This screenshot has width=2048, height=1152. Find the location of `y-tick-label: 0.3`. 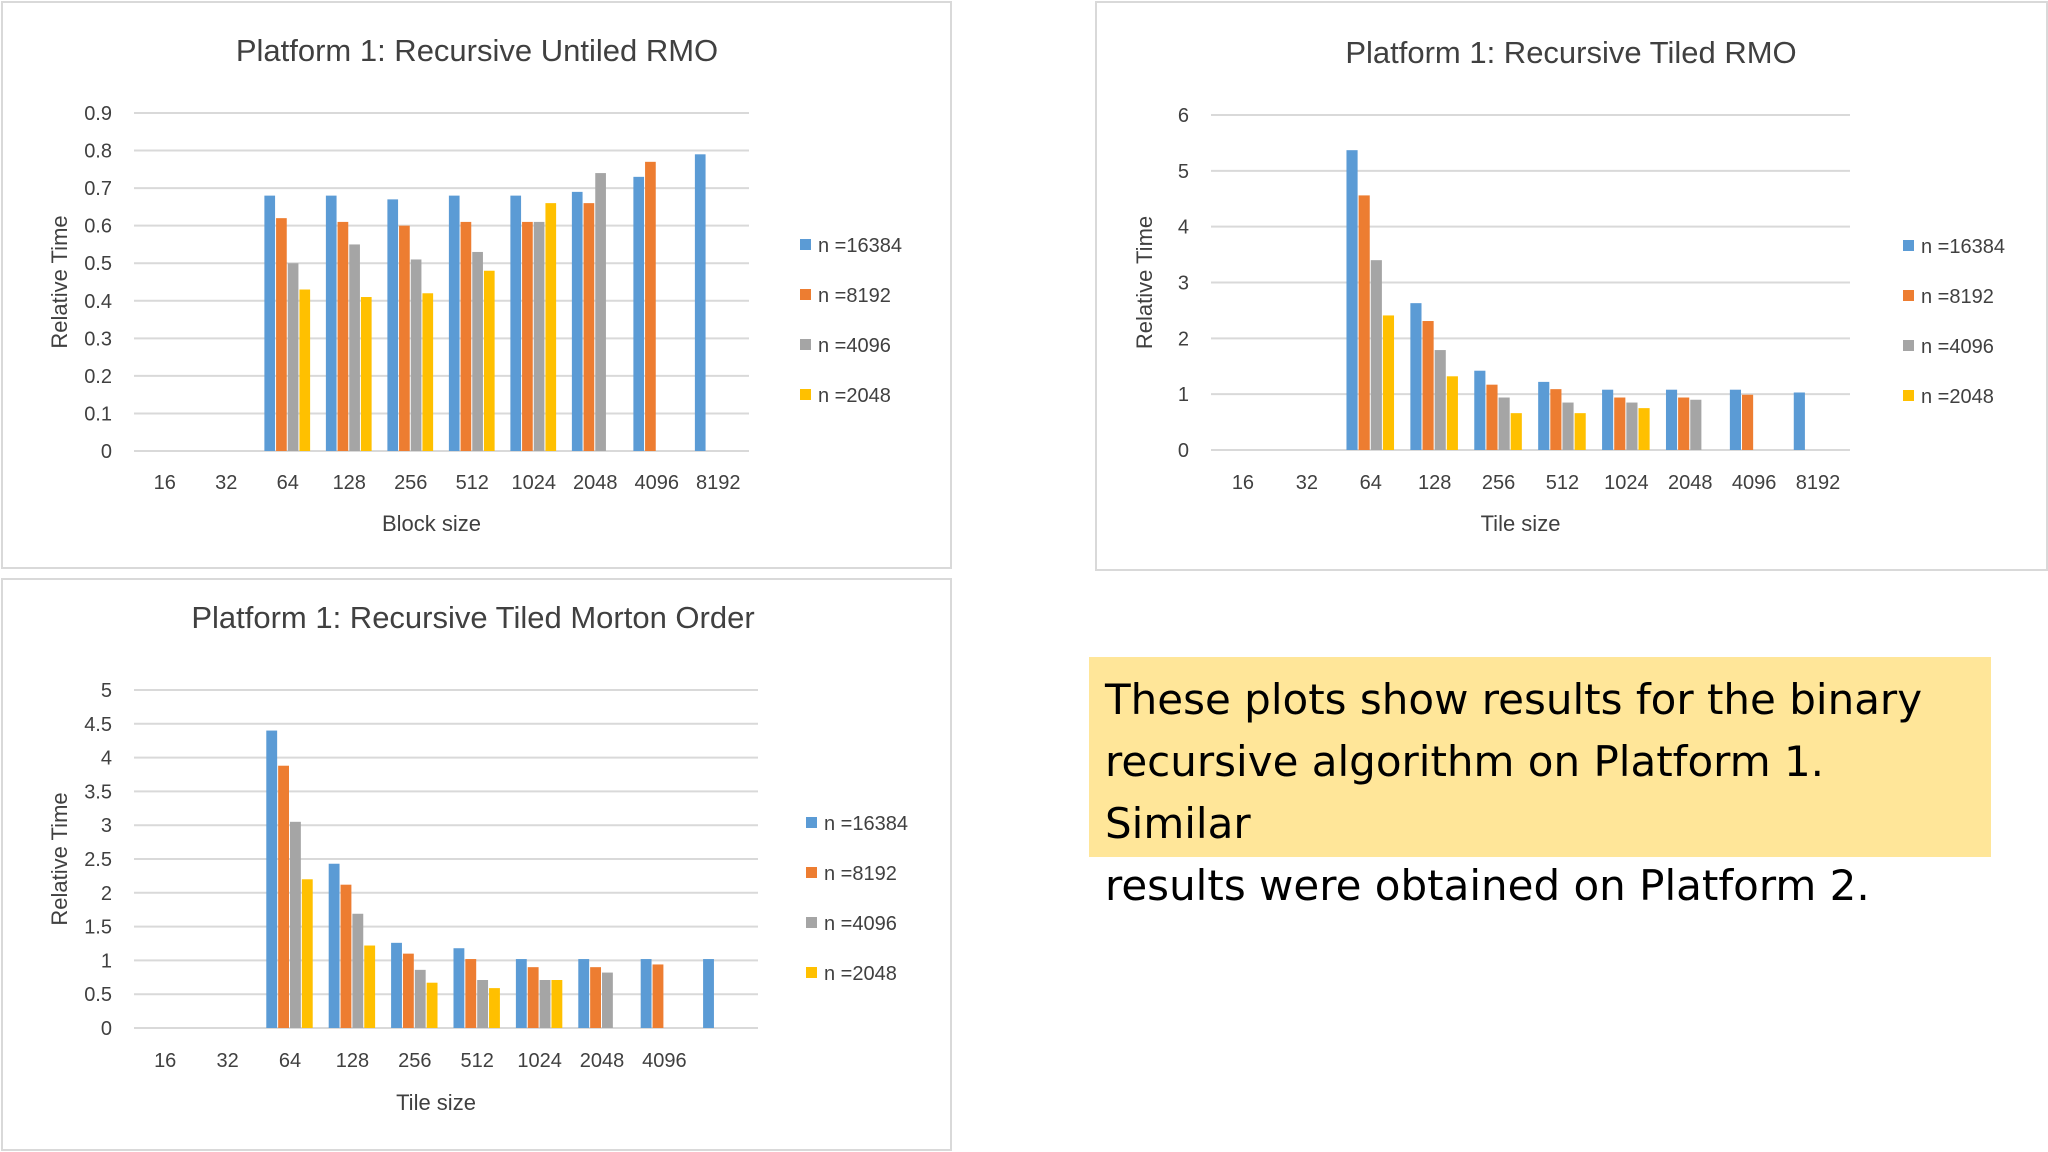

y-tick-label: 0.3 is located at coordinates (98, 339).